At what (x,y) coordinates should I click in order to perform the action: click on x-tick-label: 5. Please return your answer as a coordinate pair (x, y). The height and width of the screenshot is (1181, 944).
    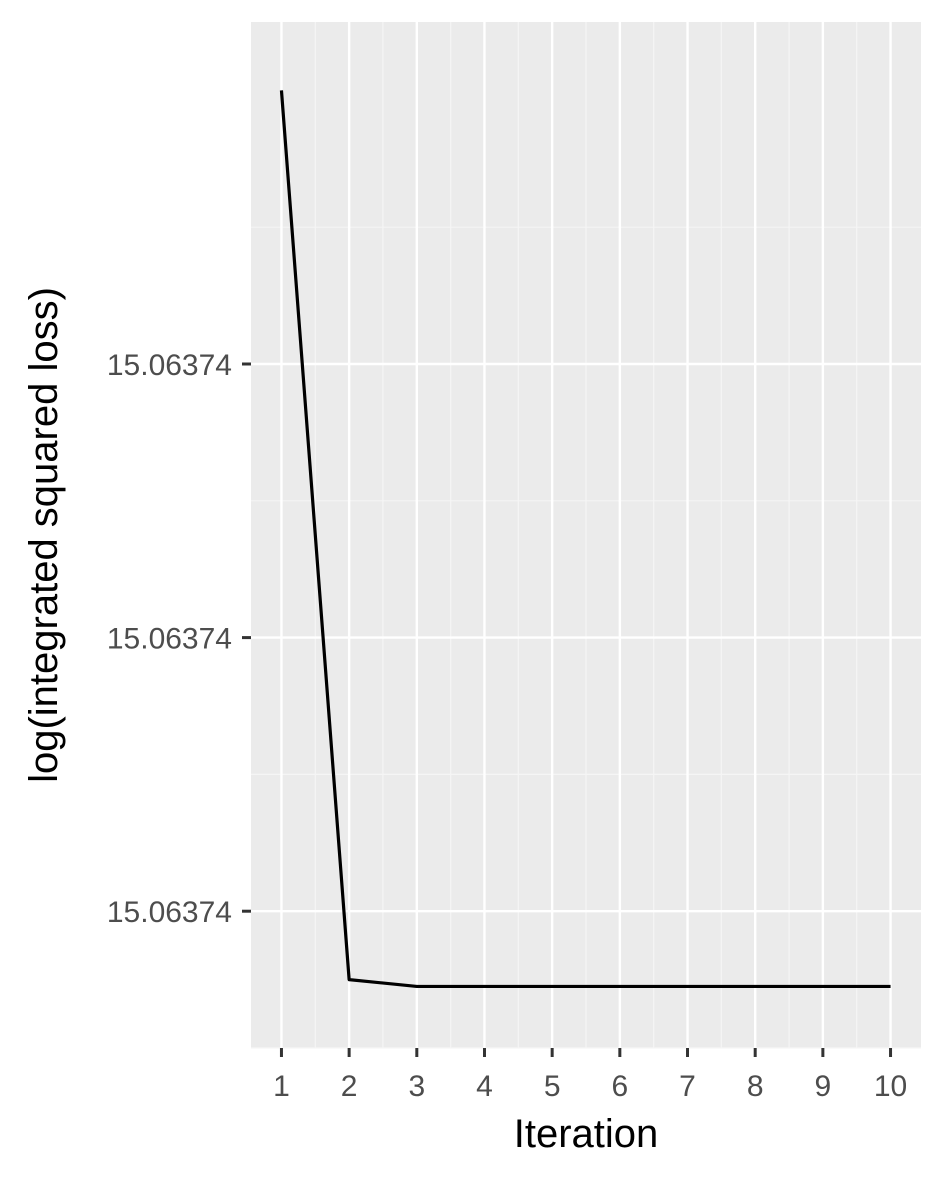
    Looking at the image, I should click on (552, 1086).